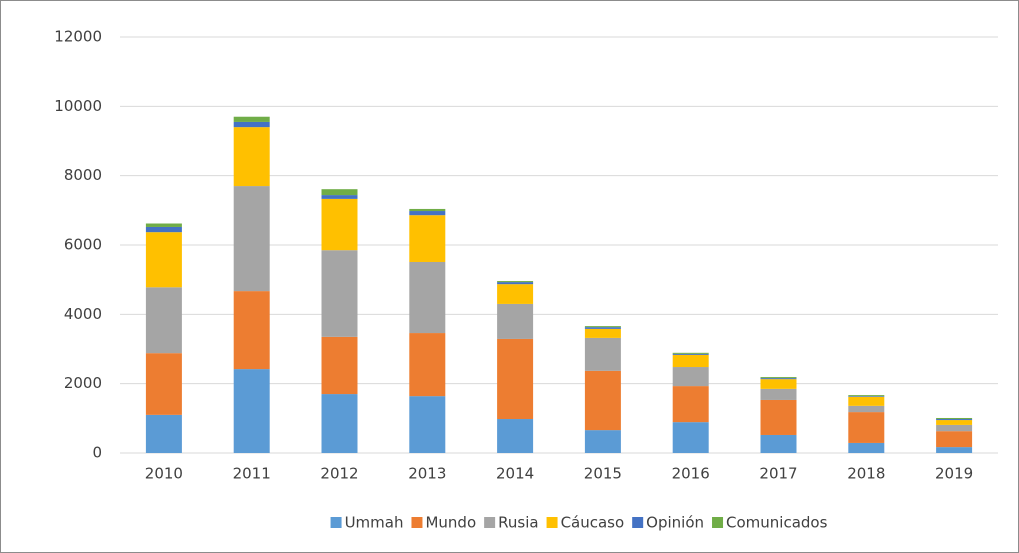 This screenshot has height=553, width=1019. What do you see at coordinates (593, 523) in the screenshot?
I see `legend-label: Cáucaso` at bounding box center [593, 523].